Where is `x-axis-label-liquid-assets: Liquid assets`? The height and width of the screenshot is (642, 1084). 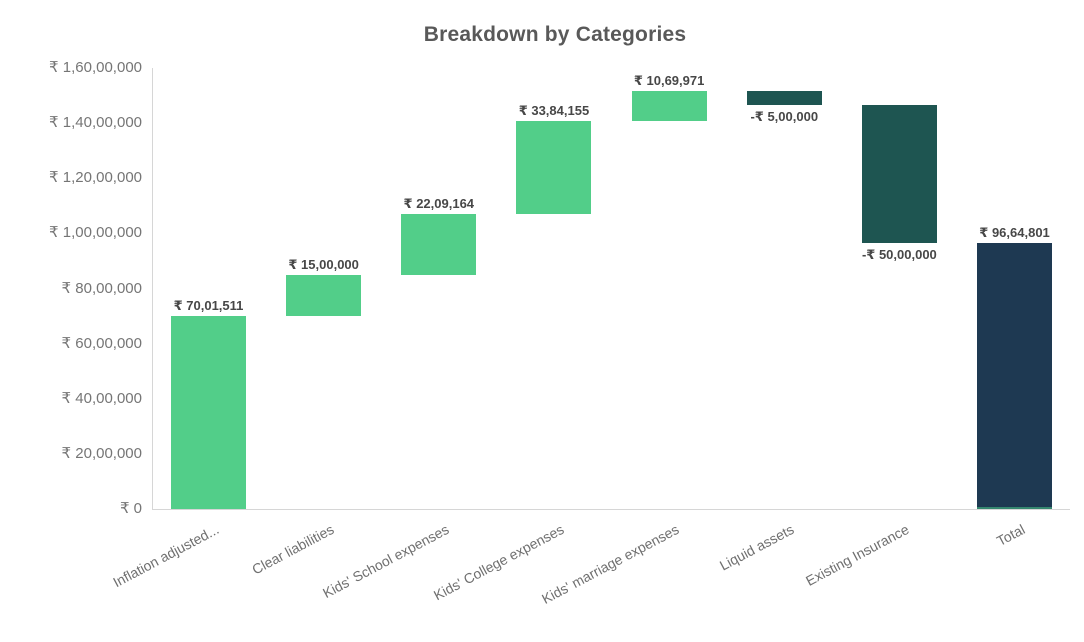
x-axis-label-liquid-assets: Liquid assets is located at coordinates (757, 547).